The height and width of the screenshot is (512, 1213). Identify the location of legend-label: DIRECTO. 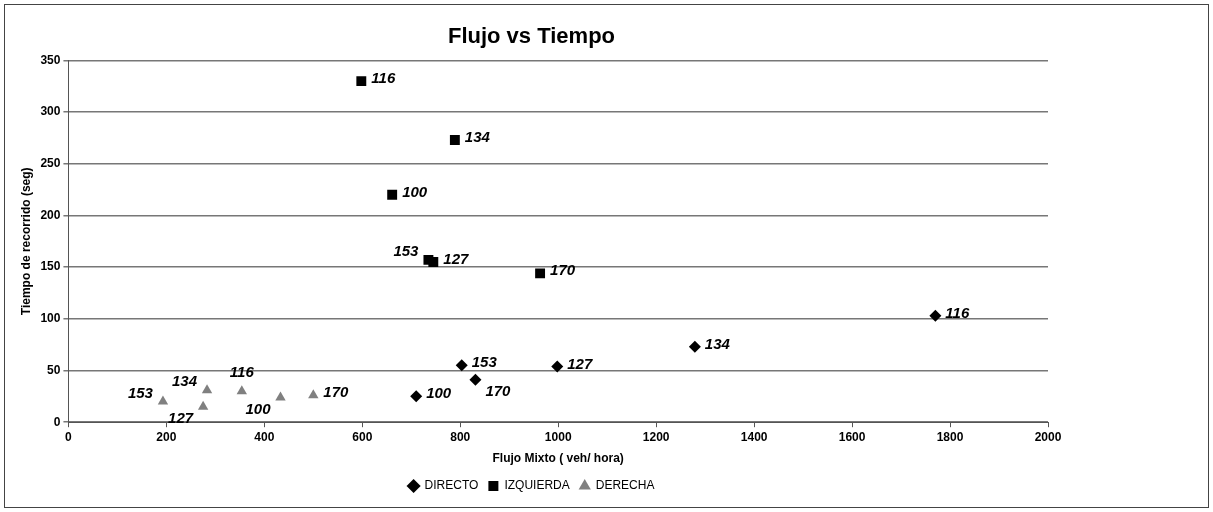
(451, 485).